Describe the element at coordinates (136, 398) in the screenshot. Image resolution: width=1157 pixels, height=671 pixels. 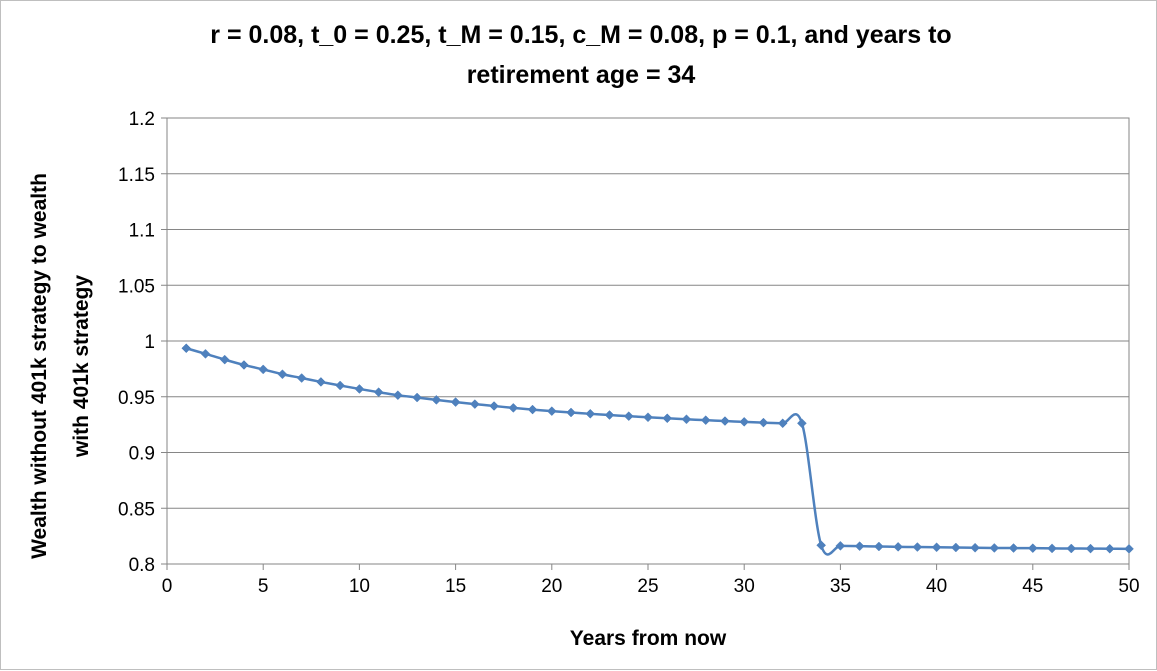
I see `y-tick-label: 0.95` at that location.